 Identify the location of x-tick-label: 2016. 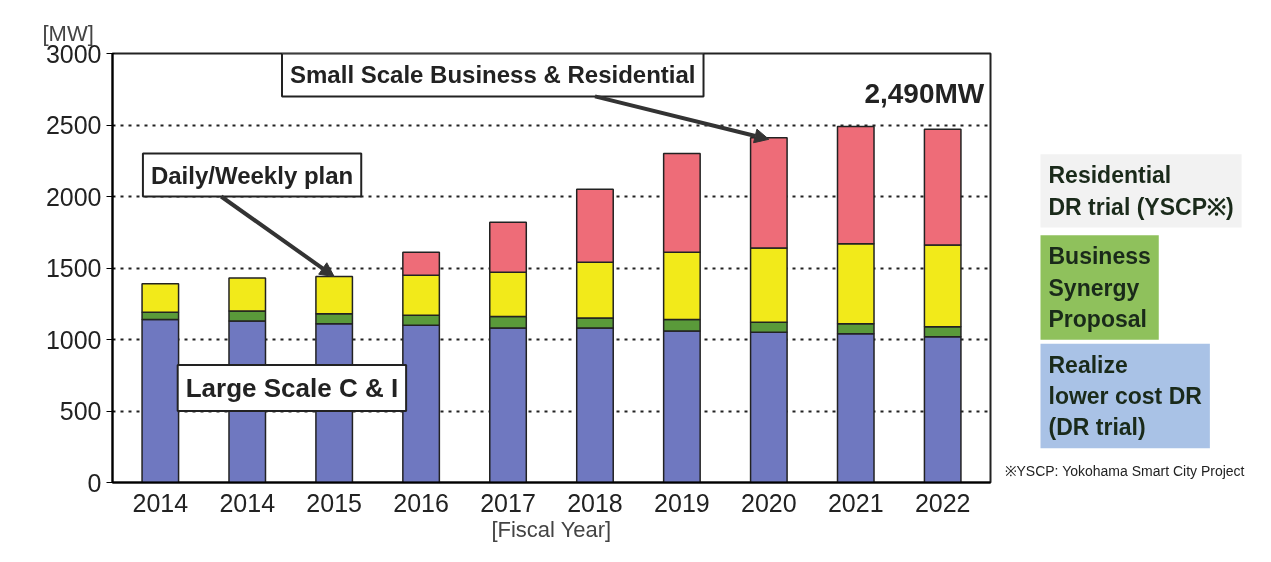
(421, 502).